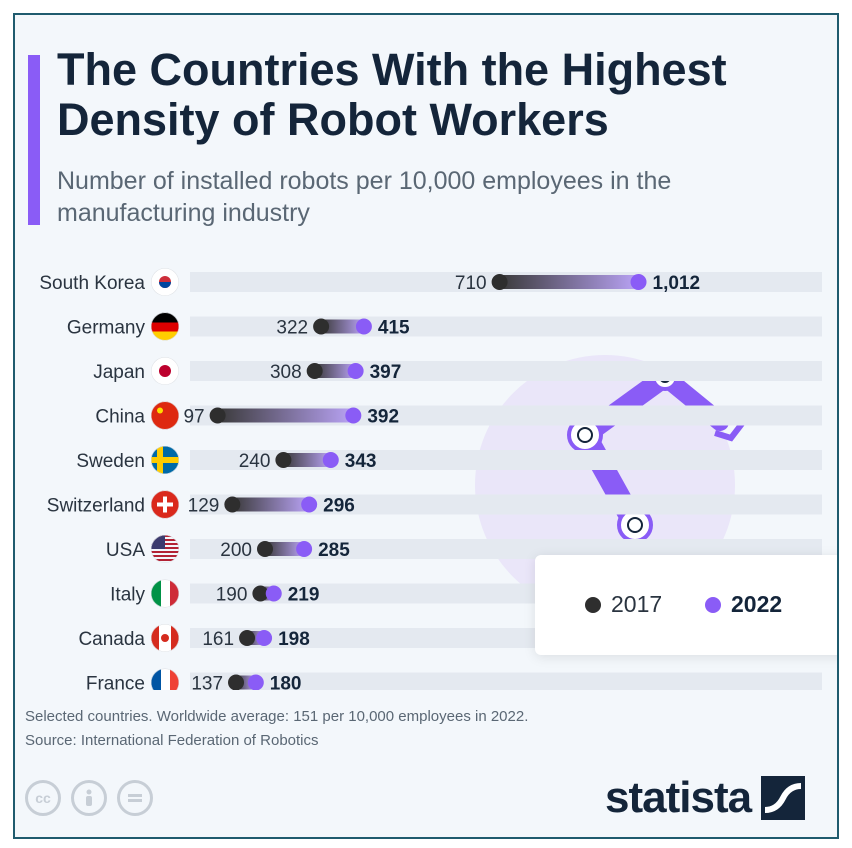  I want to click on legend-item-2022: 2022, so click(743, 604).